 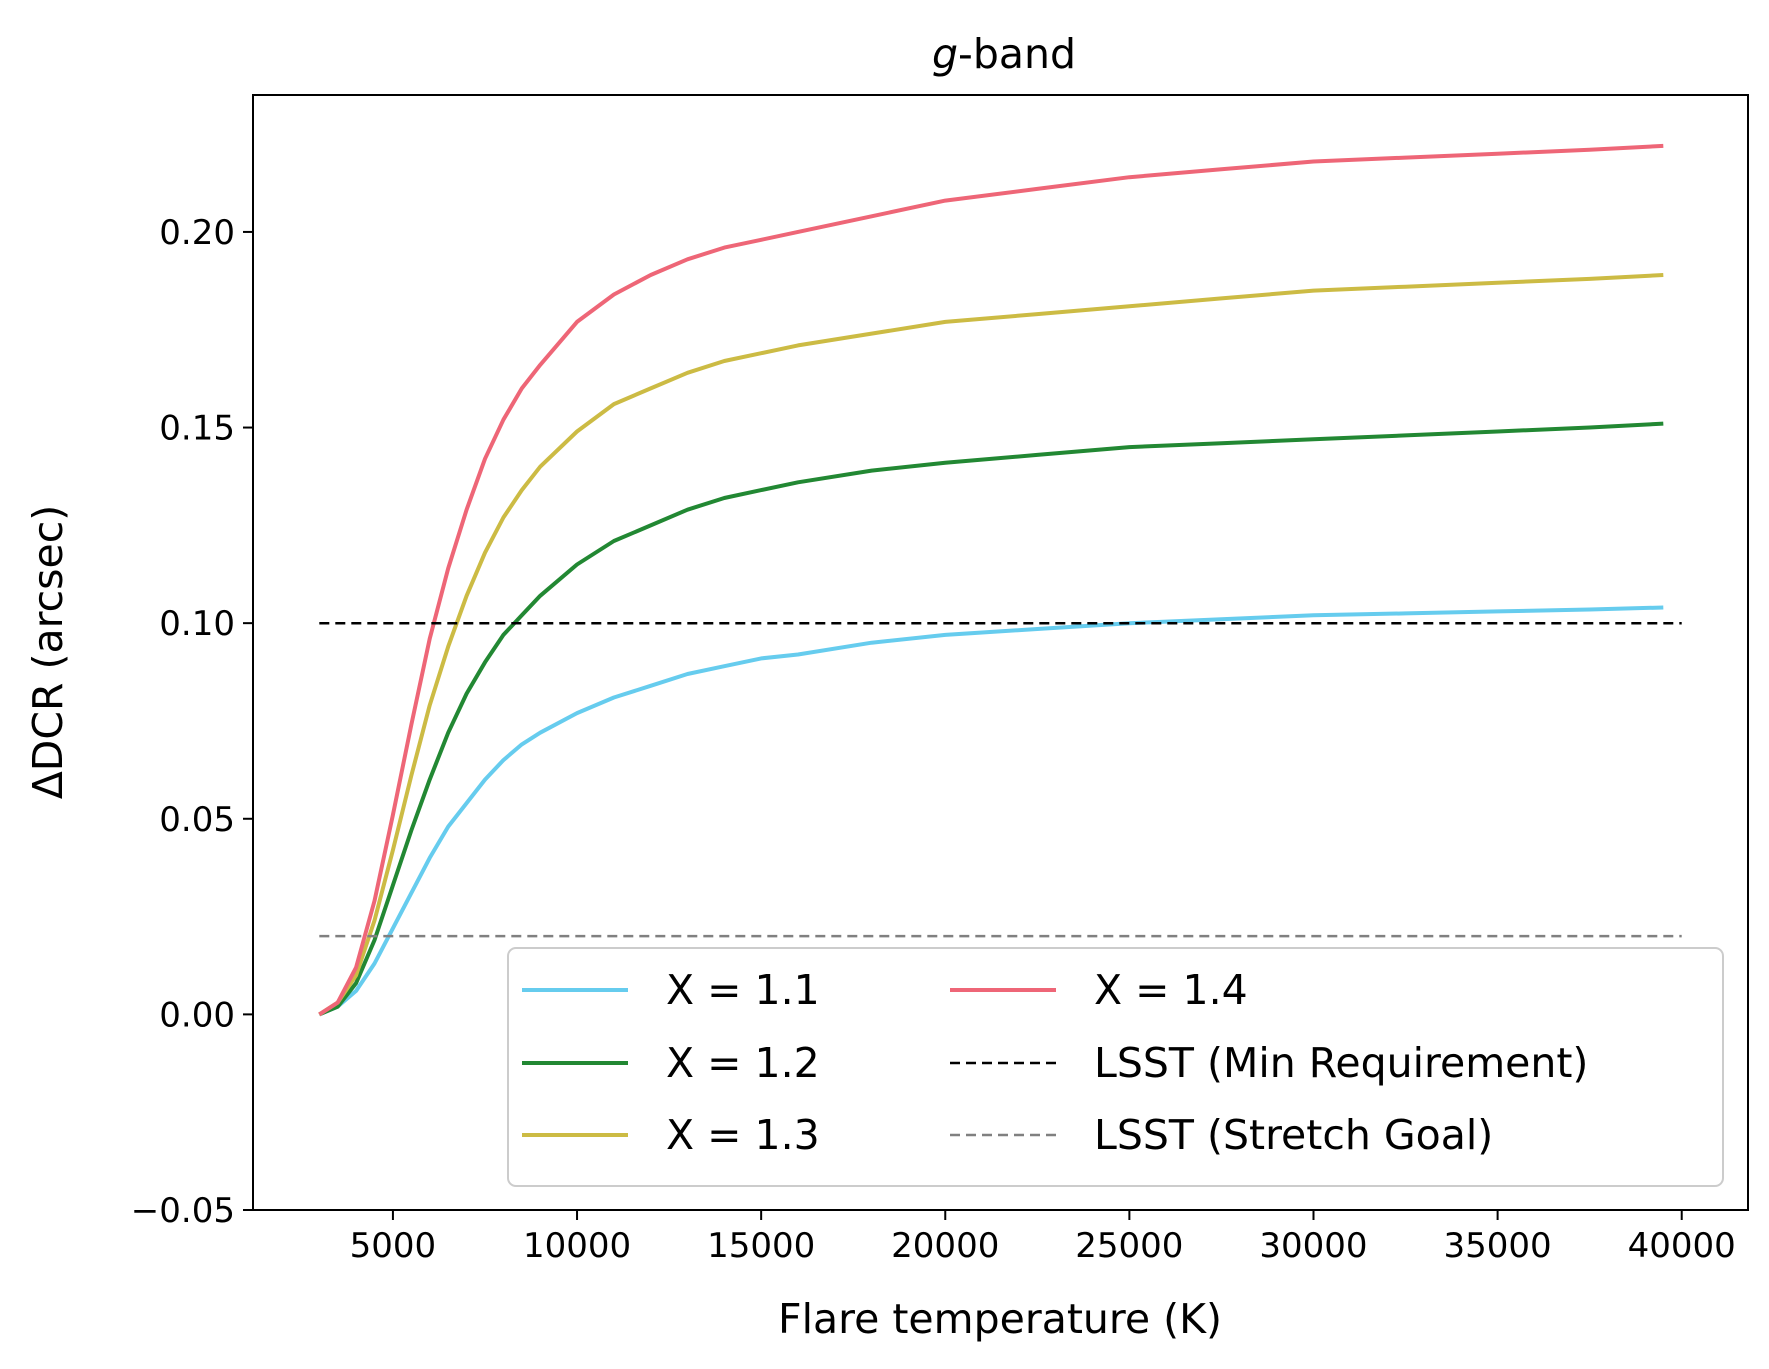 I want to click on x-tick-label: 5000, so click(x=393, y=1246).